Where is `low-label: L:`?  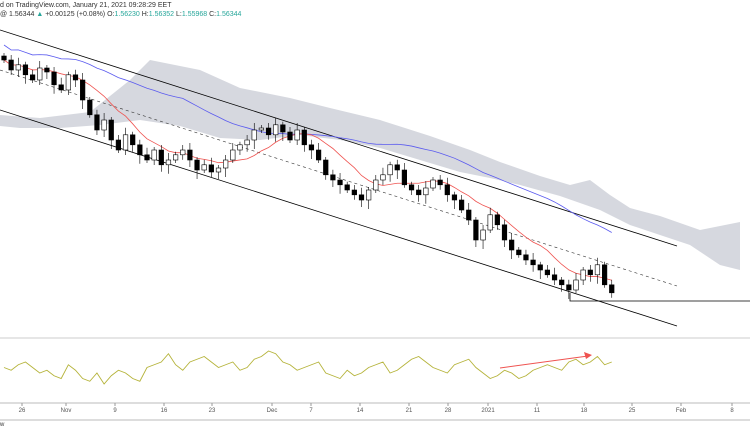 low-label: L: is located at coordinates (179, 14).